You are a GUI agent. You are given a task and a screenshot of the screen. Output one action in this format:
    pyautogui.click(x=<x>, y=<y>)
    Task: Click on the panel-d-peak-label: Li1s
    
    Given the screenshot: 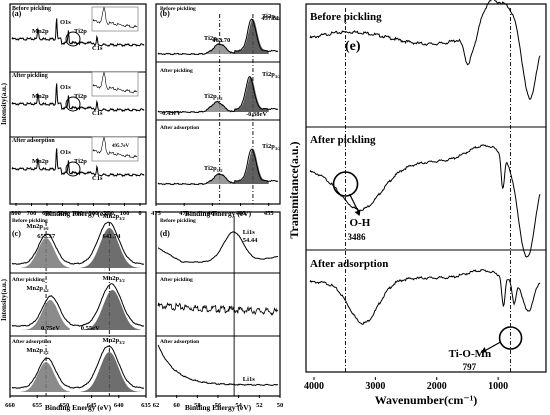 What is the action you would take?
    pyautogui.click(x=249, y=379)
    